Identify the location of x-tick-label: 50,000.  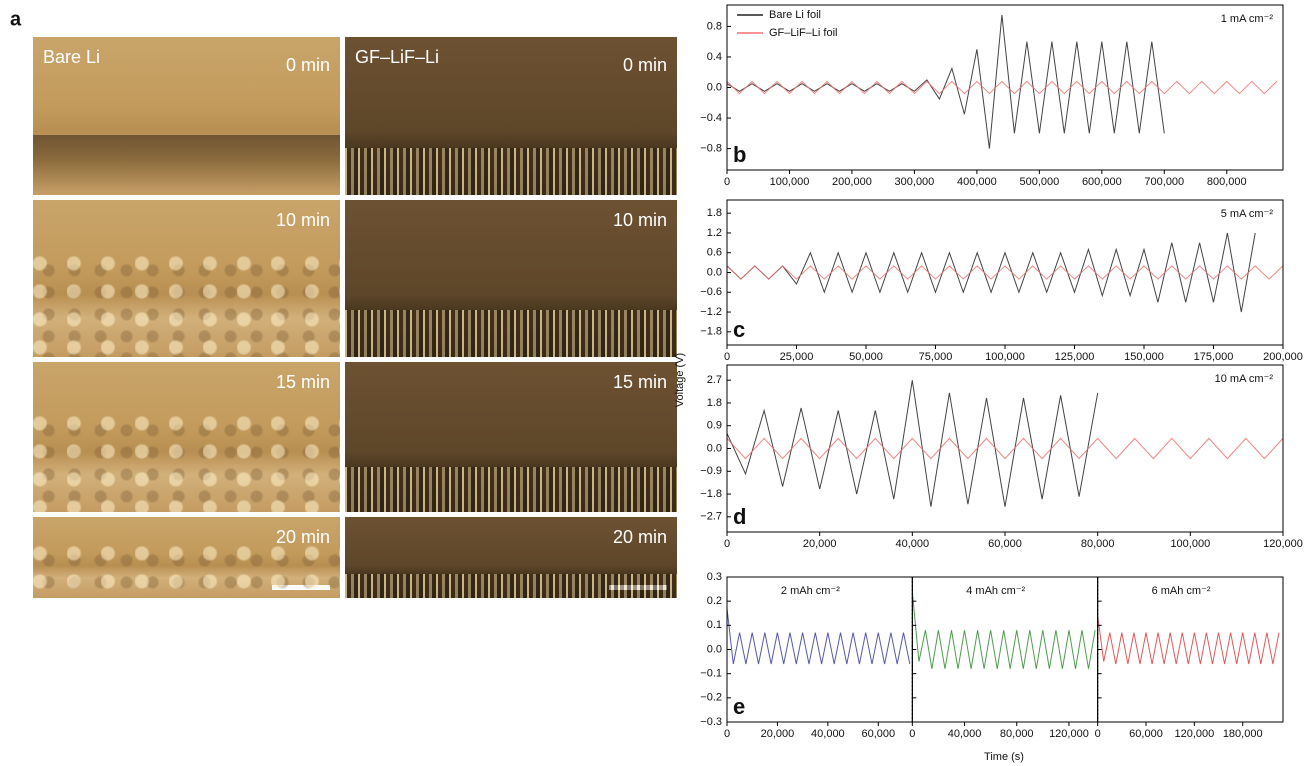
(866, 357).